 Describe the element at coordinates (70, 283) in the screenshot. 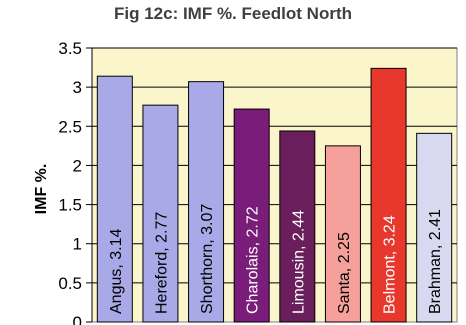

I see `y-tick-label: 0.5` at that location.